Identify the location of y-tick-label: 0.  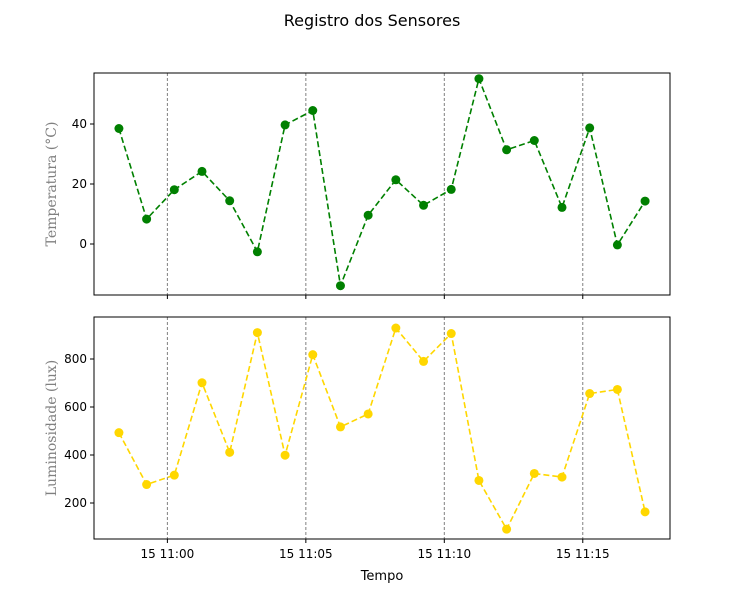
(83, 244).